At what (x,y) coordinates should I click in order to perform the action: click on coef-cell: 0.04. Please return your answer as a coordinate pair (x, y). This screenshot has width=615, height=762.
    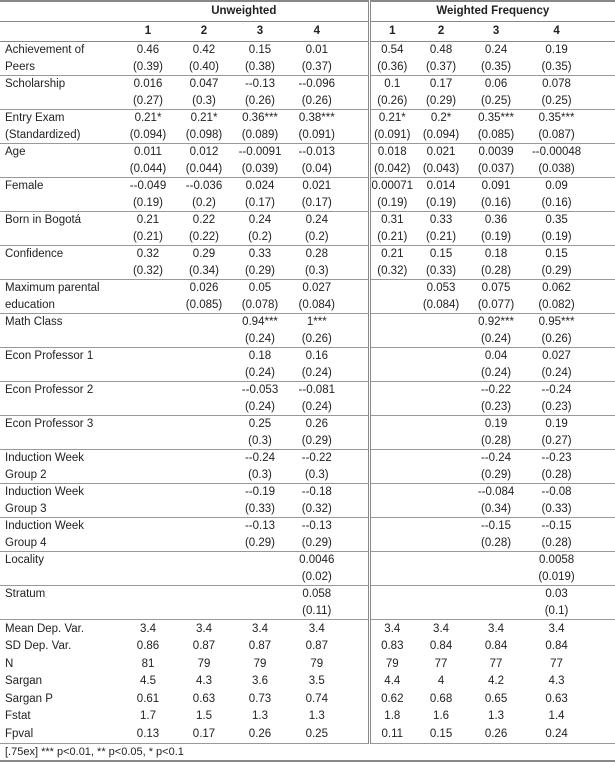
    Looking at the image, I should click on (496, 356).